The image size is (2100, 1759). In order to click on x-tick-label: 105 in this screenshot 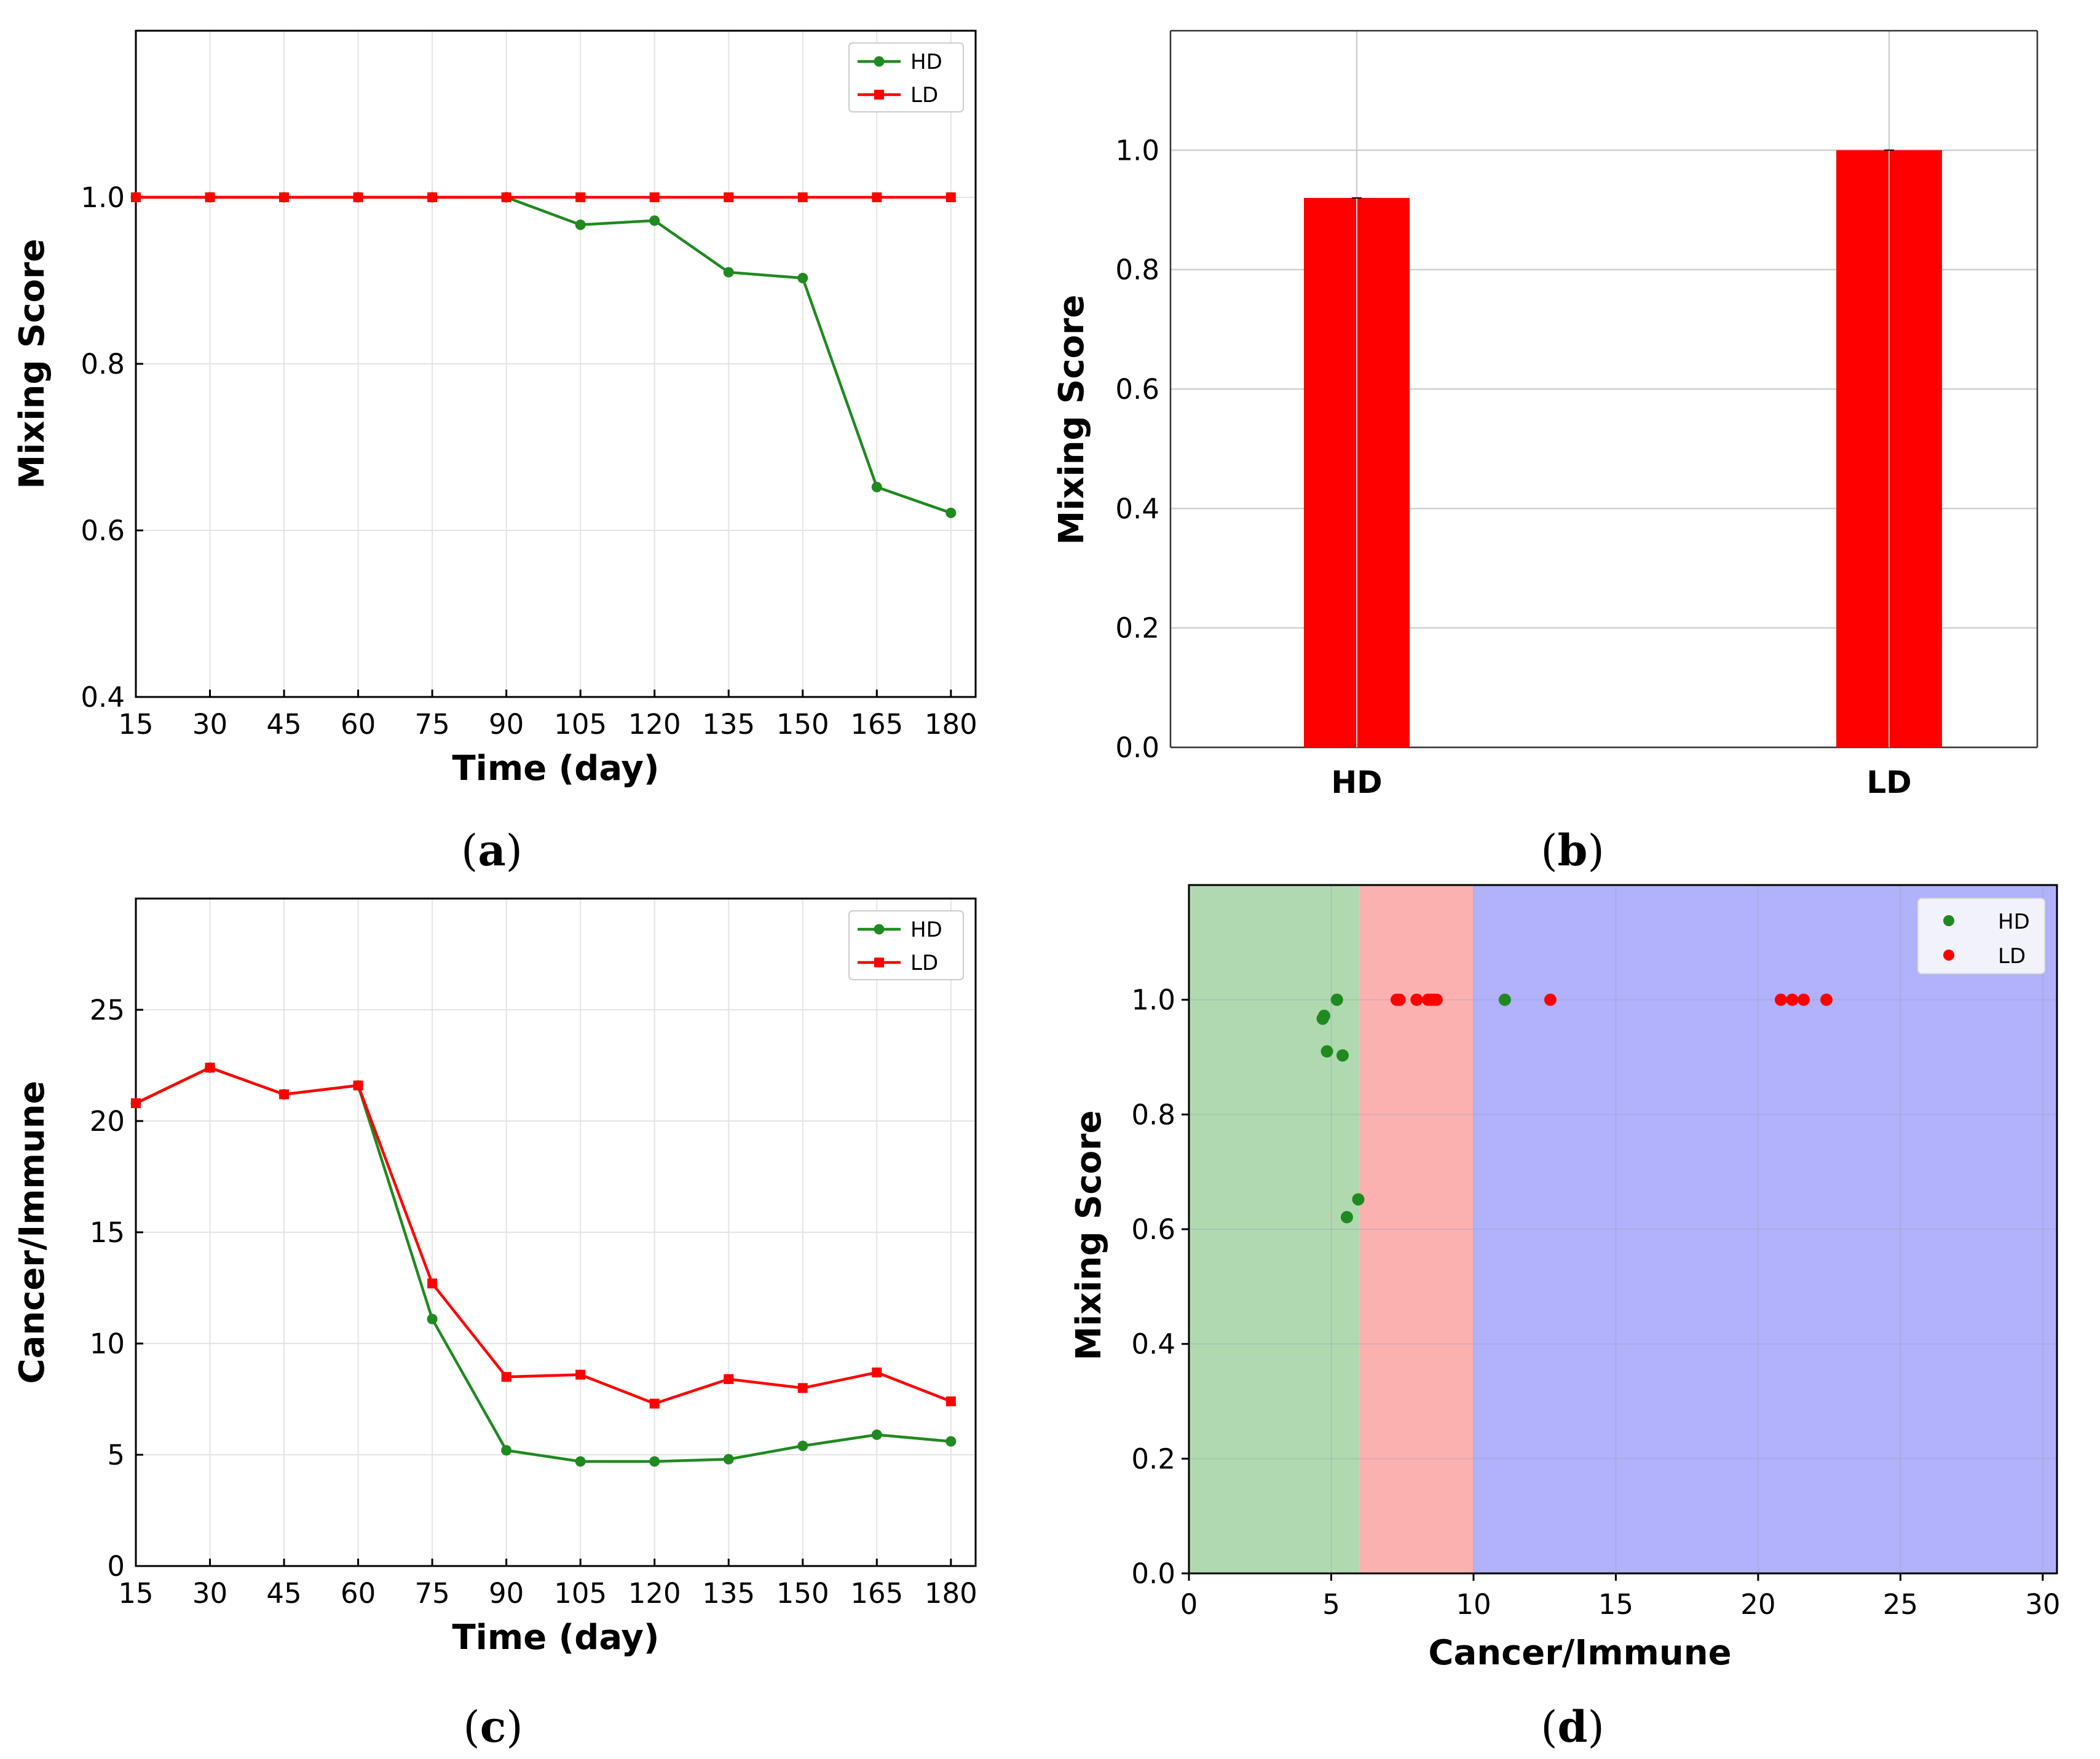, I will do `click(580, 724)`.